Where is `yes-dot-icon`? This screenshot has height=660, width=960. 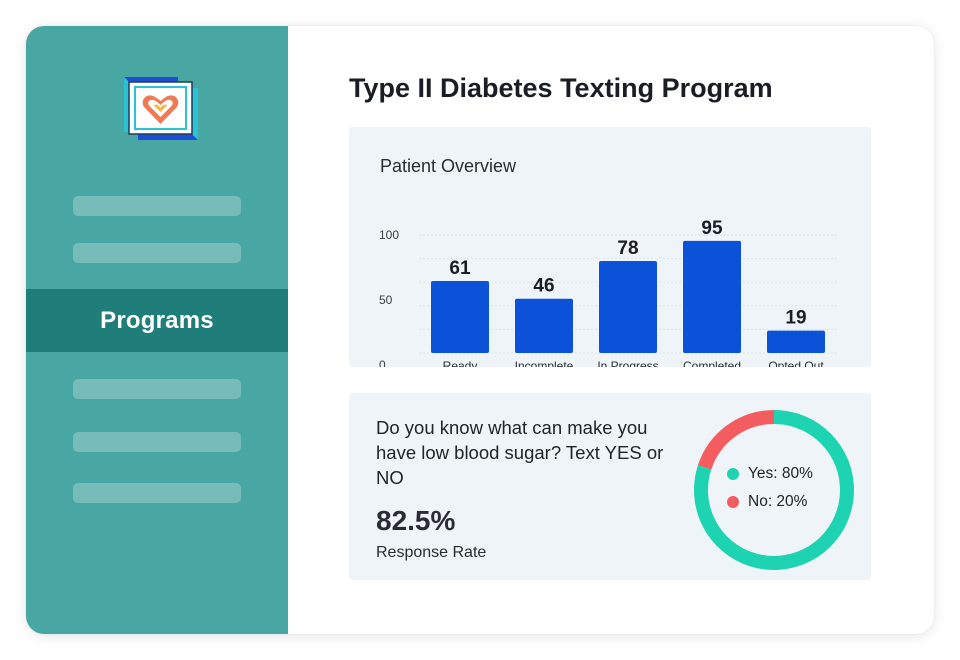
yes-dot-icon is located at coordinates (733, 474).